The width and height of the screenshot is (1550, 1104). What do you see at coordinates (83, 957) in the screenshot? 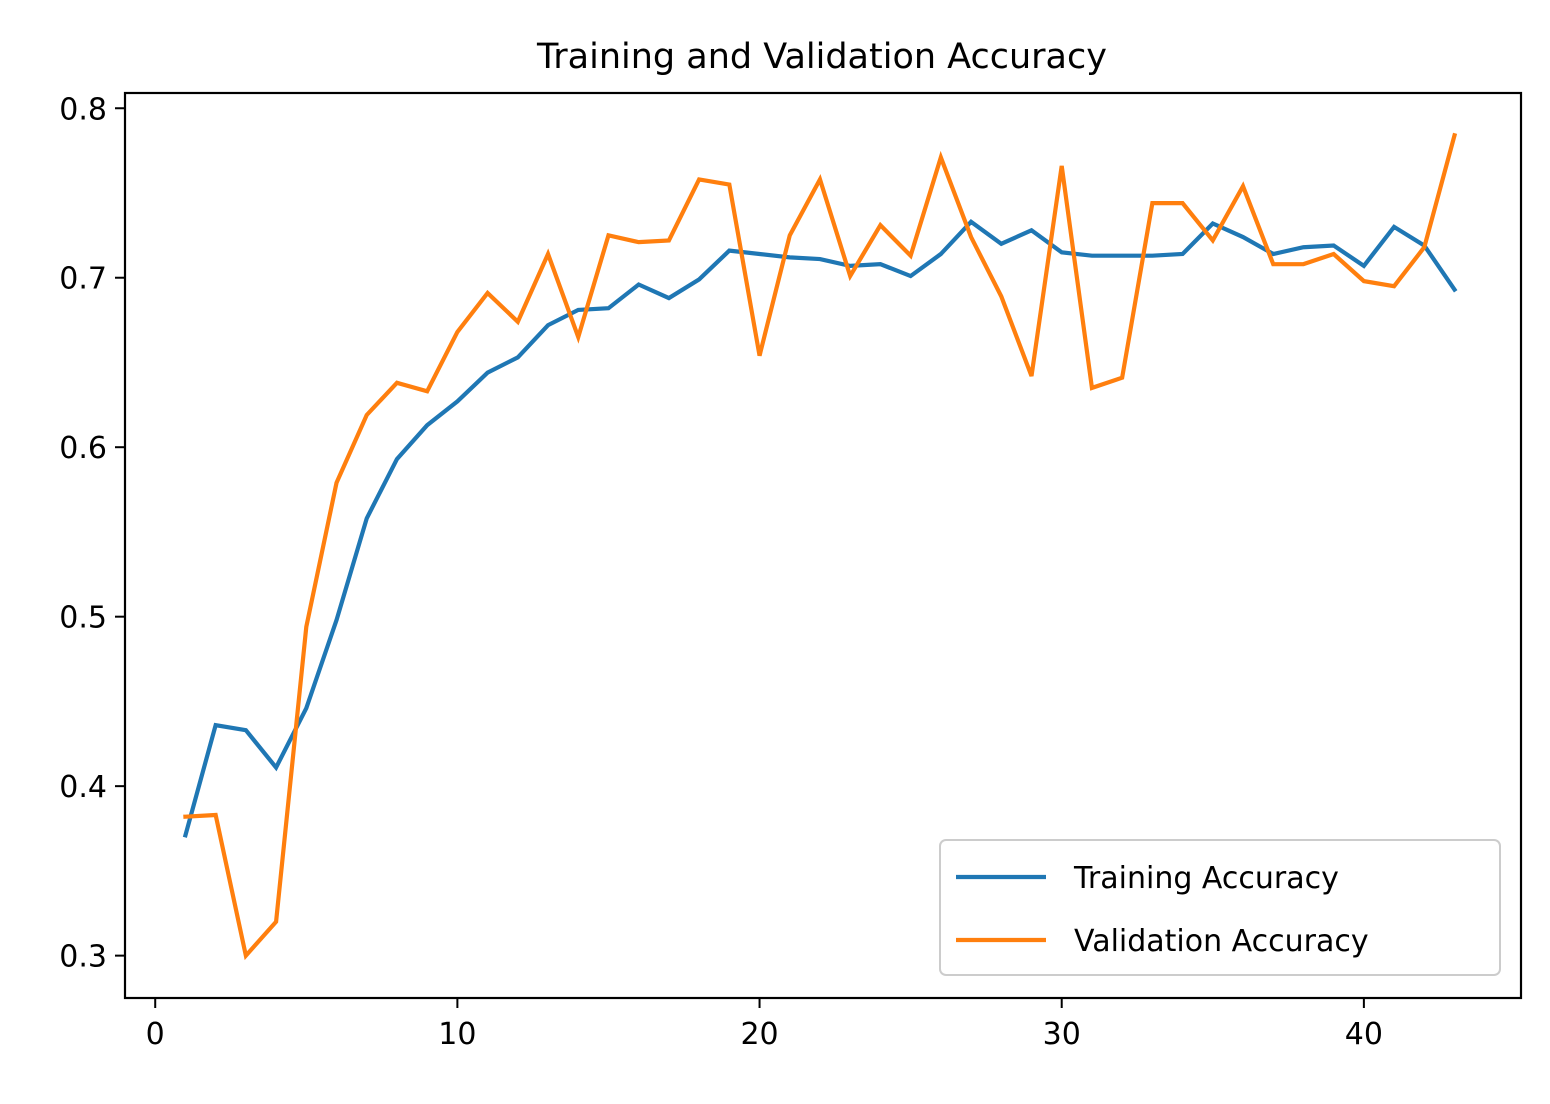
I see `y-tick-label: 0.3` at bounding box center [83, 957].